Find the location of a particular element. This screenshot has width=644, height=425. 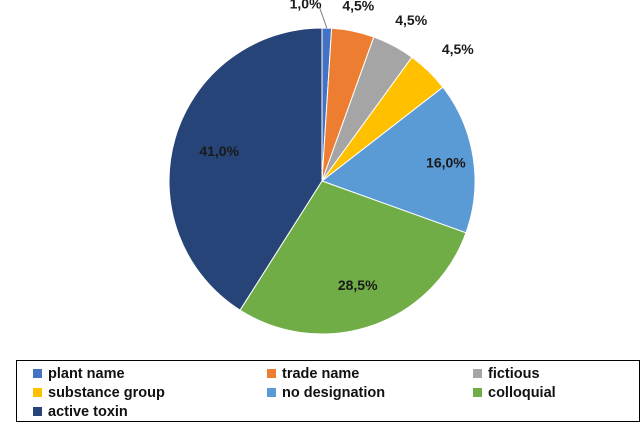

legend-item-colloquial: colloquial is located at coordinates (553, 393).